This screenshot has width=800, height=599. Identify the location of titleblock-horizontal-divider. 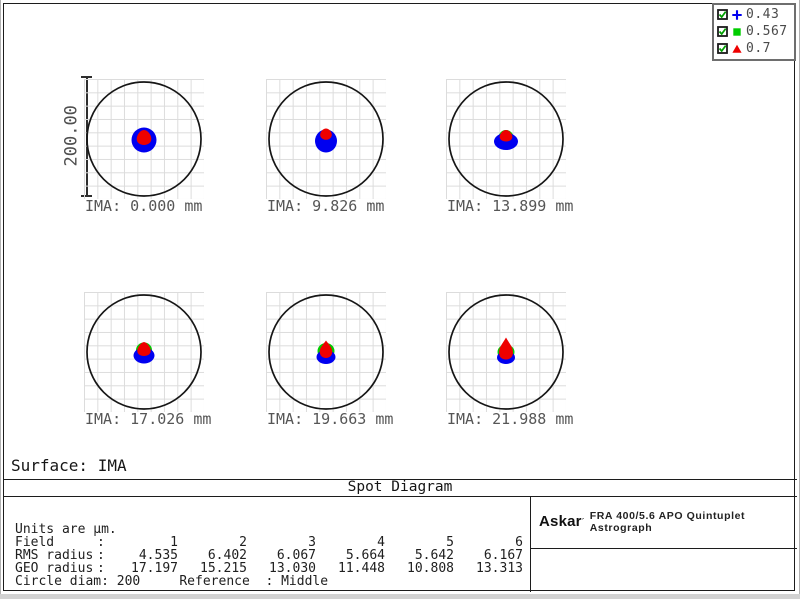
(663, 548).